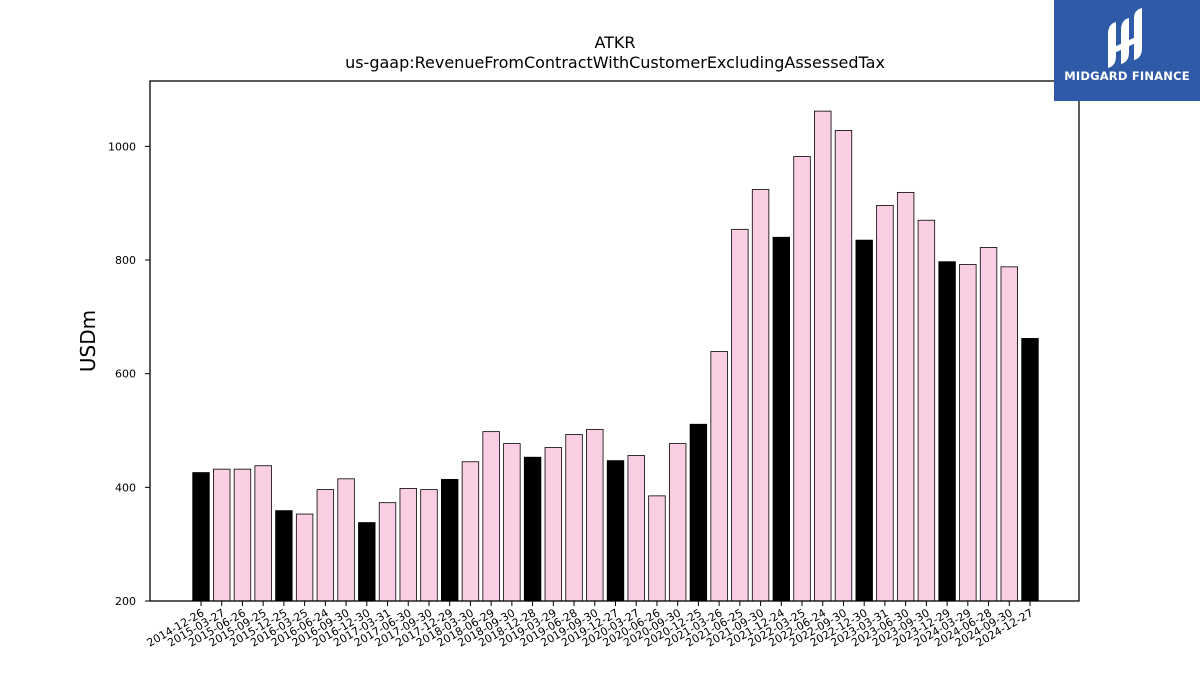 The width and height of the screenshot is (1200, 675). I want to click on midgard-logo-icon, so click(1125, 38).